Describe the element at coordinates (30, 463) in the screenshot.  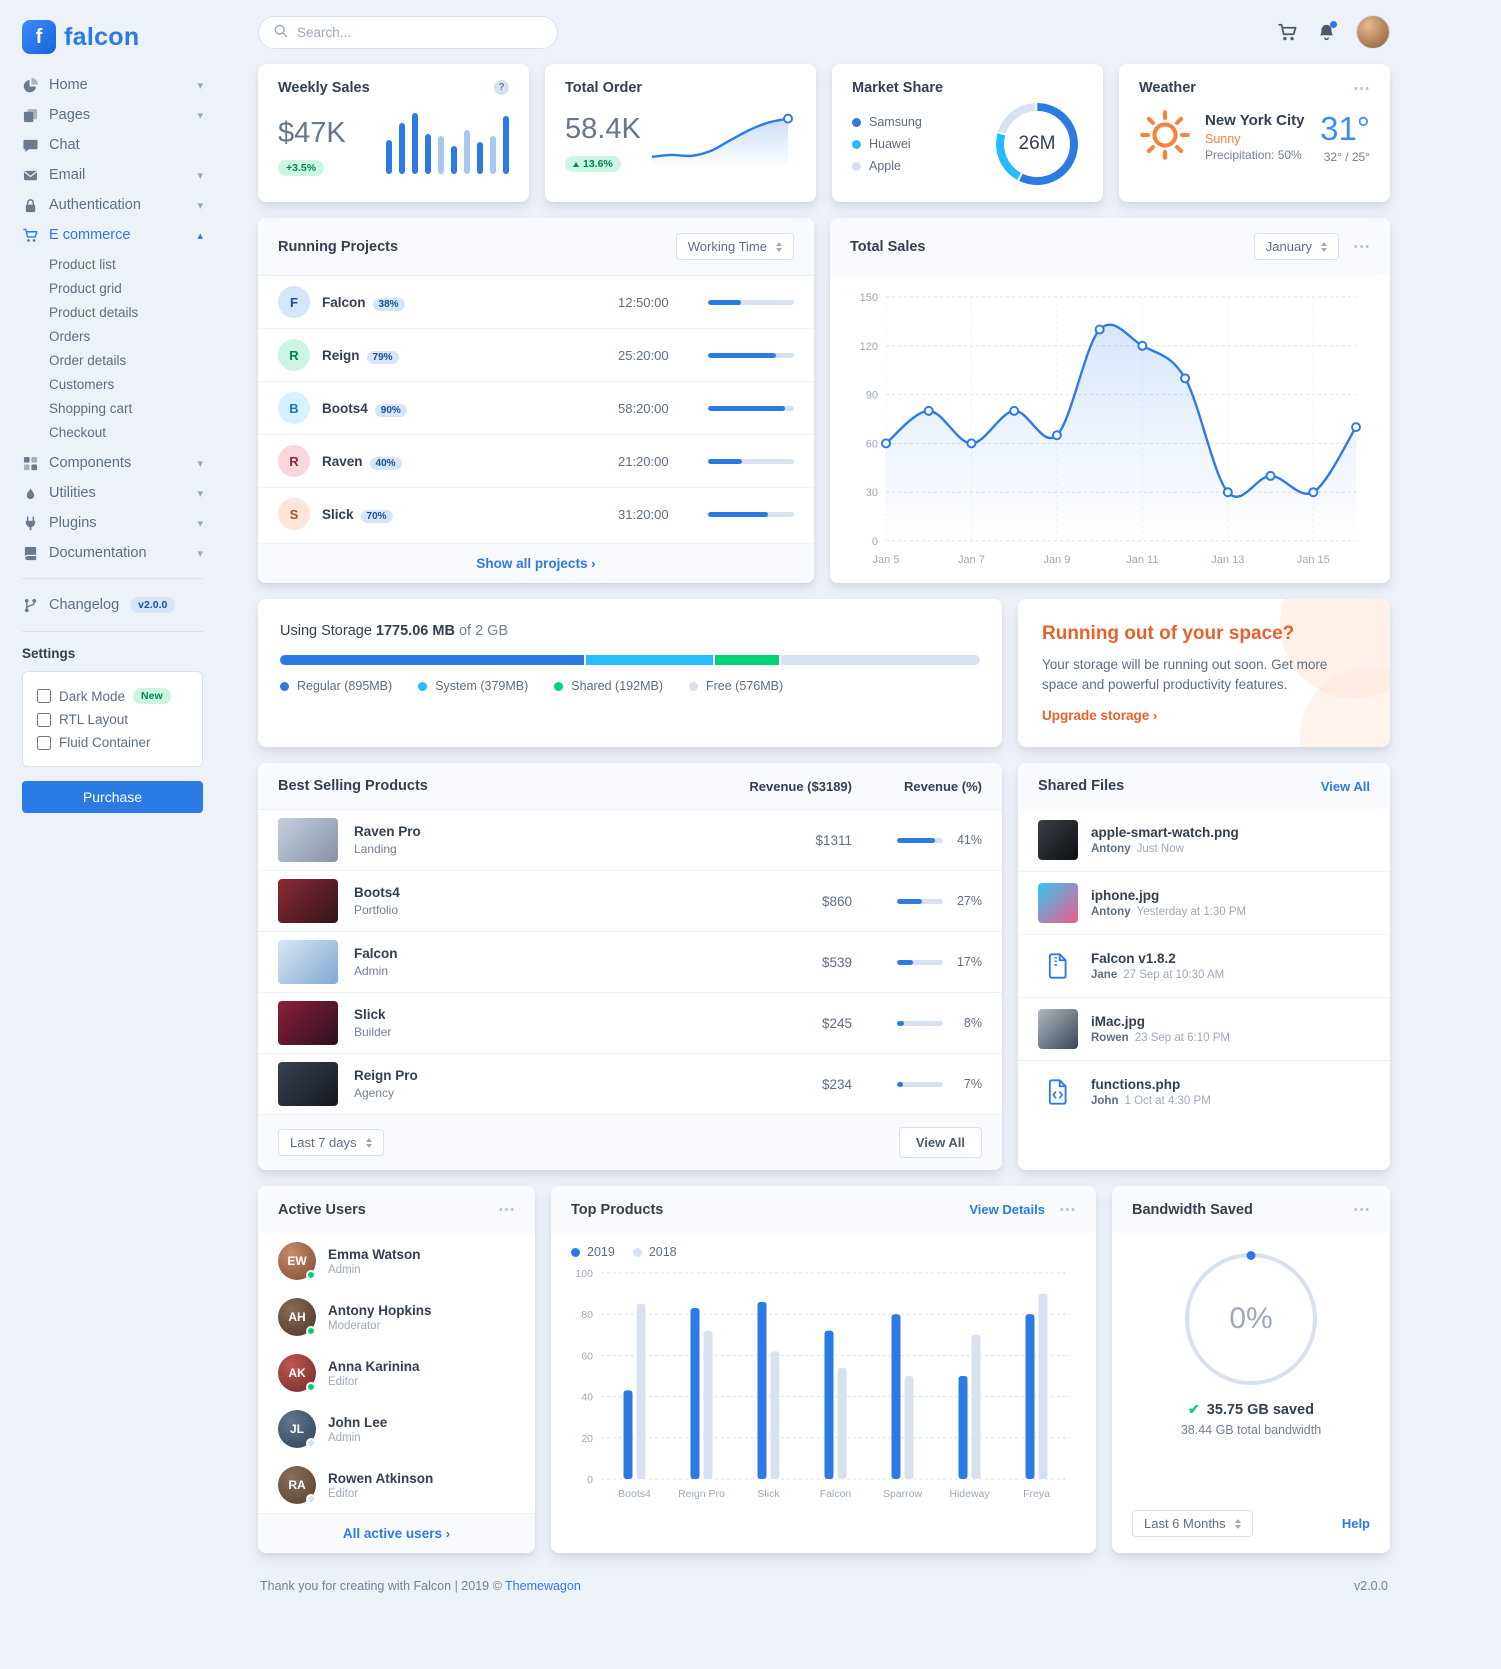
I see `components-icon` at that location.